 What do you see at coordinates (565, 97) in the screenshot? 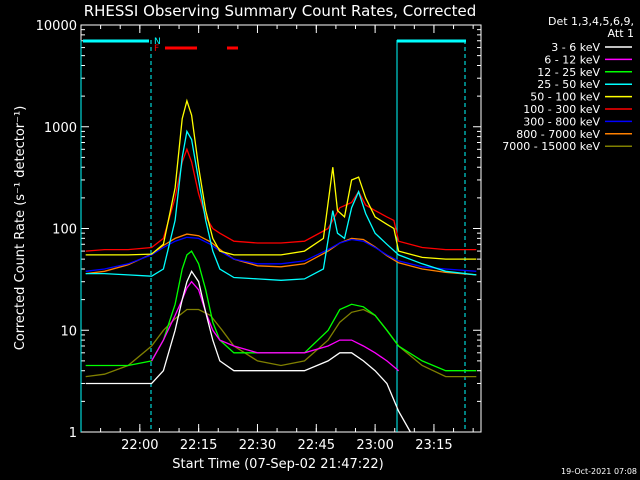
I see `legend-label: 50 - 100 keV` at bounding box center [565, 97].